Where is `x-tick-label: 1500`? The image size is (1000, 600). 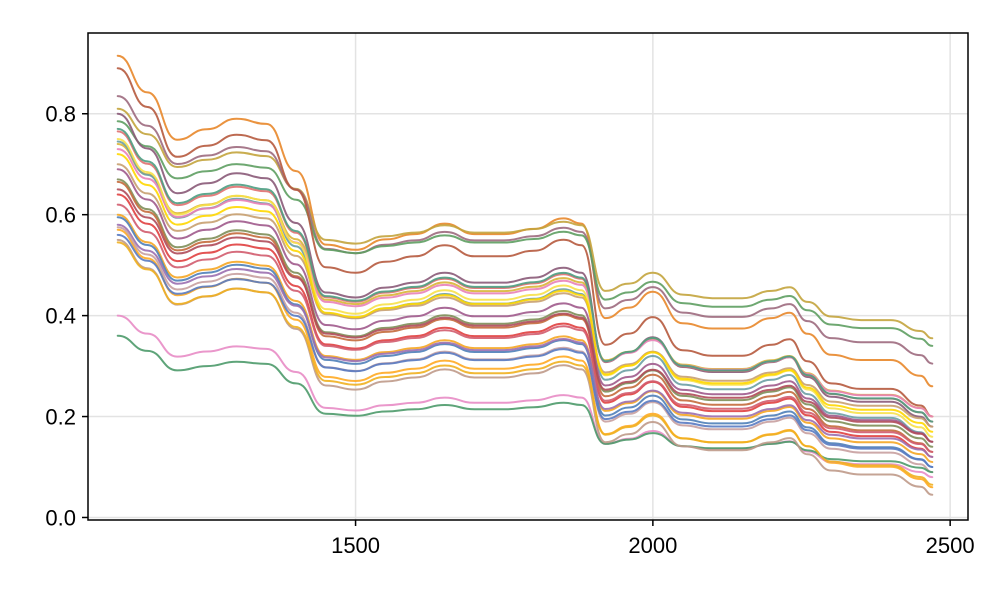
x-tick-label: 1500 is located at coordinates (355, 545).